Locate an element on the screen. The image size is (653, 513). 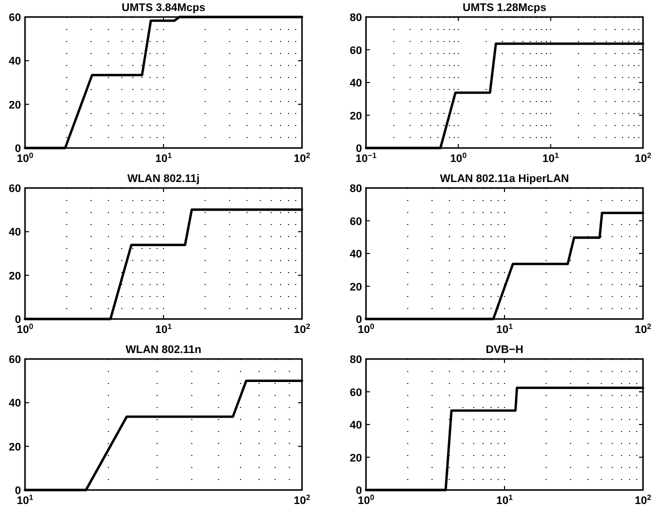
x-tick-label: 10$^{0}$ is located at coordinates (458, 157).